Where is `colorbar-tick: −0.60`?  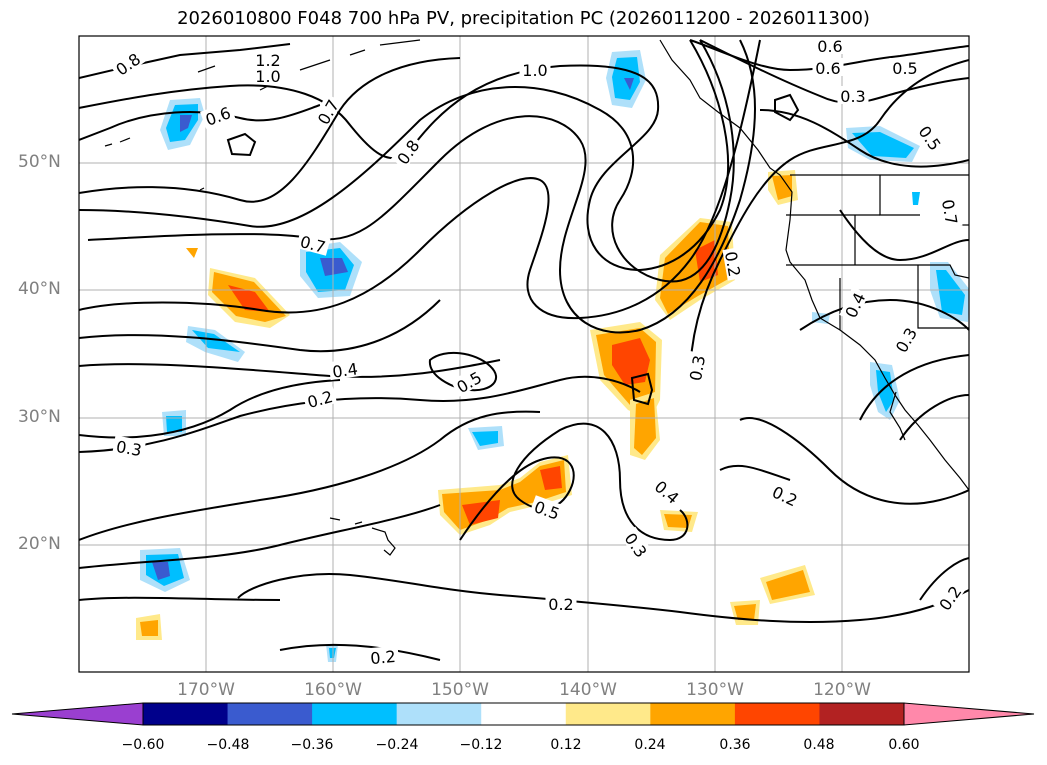
colorbar-tick: −0.60 is located at coordinates (143, 745).